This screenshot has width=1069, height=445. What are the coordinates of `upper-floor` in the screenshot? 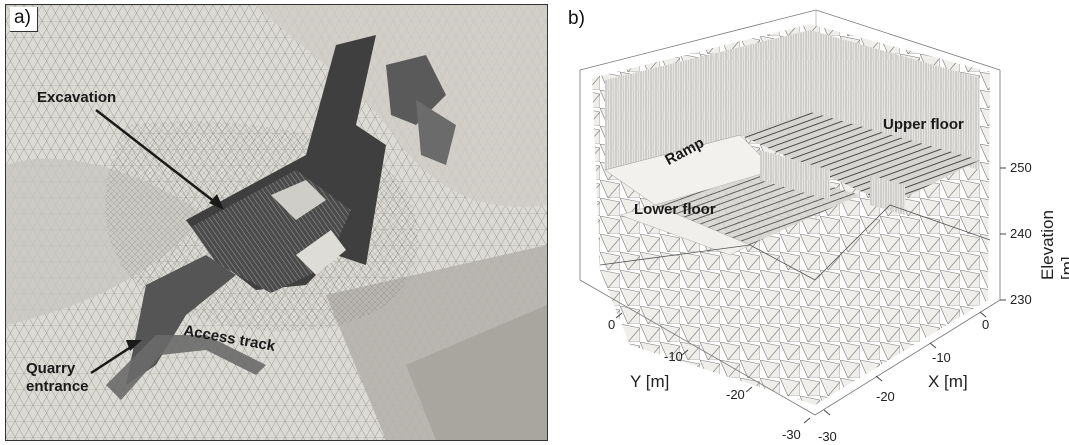 It's located at (860, 158).